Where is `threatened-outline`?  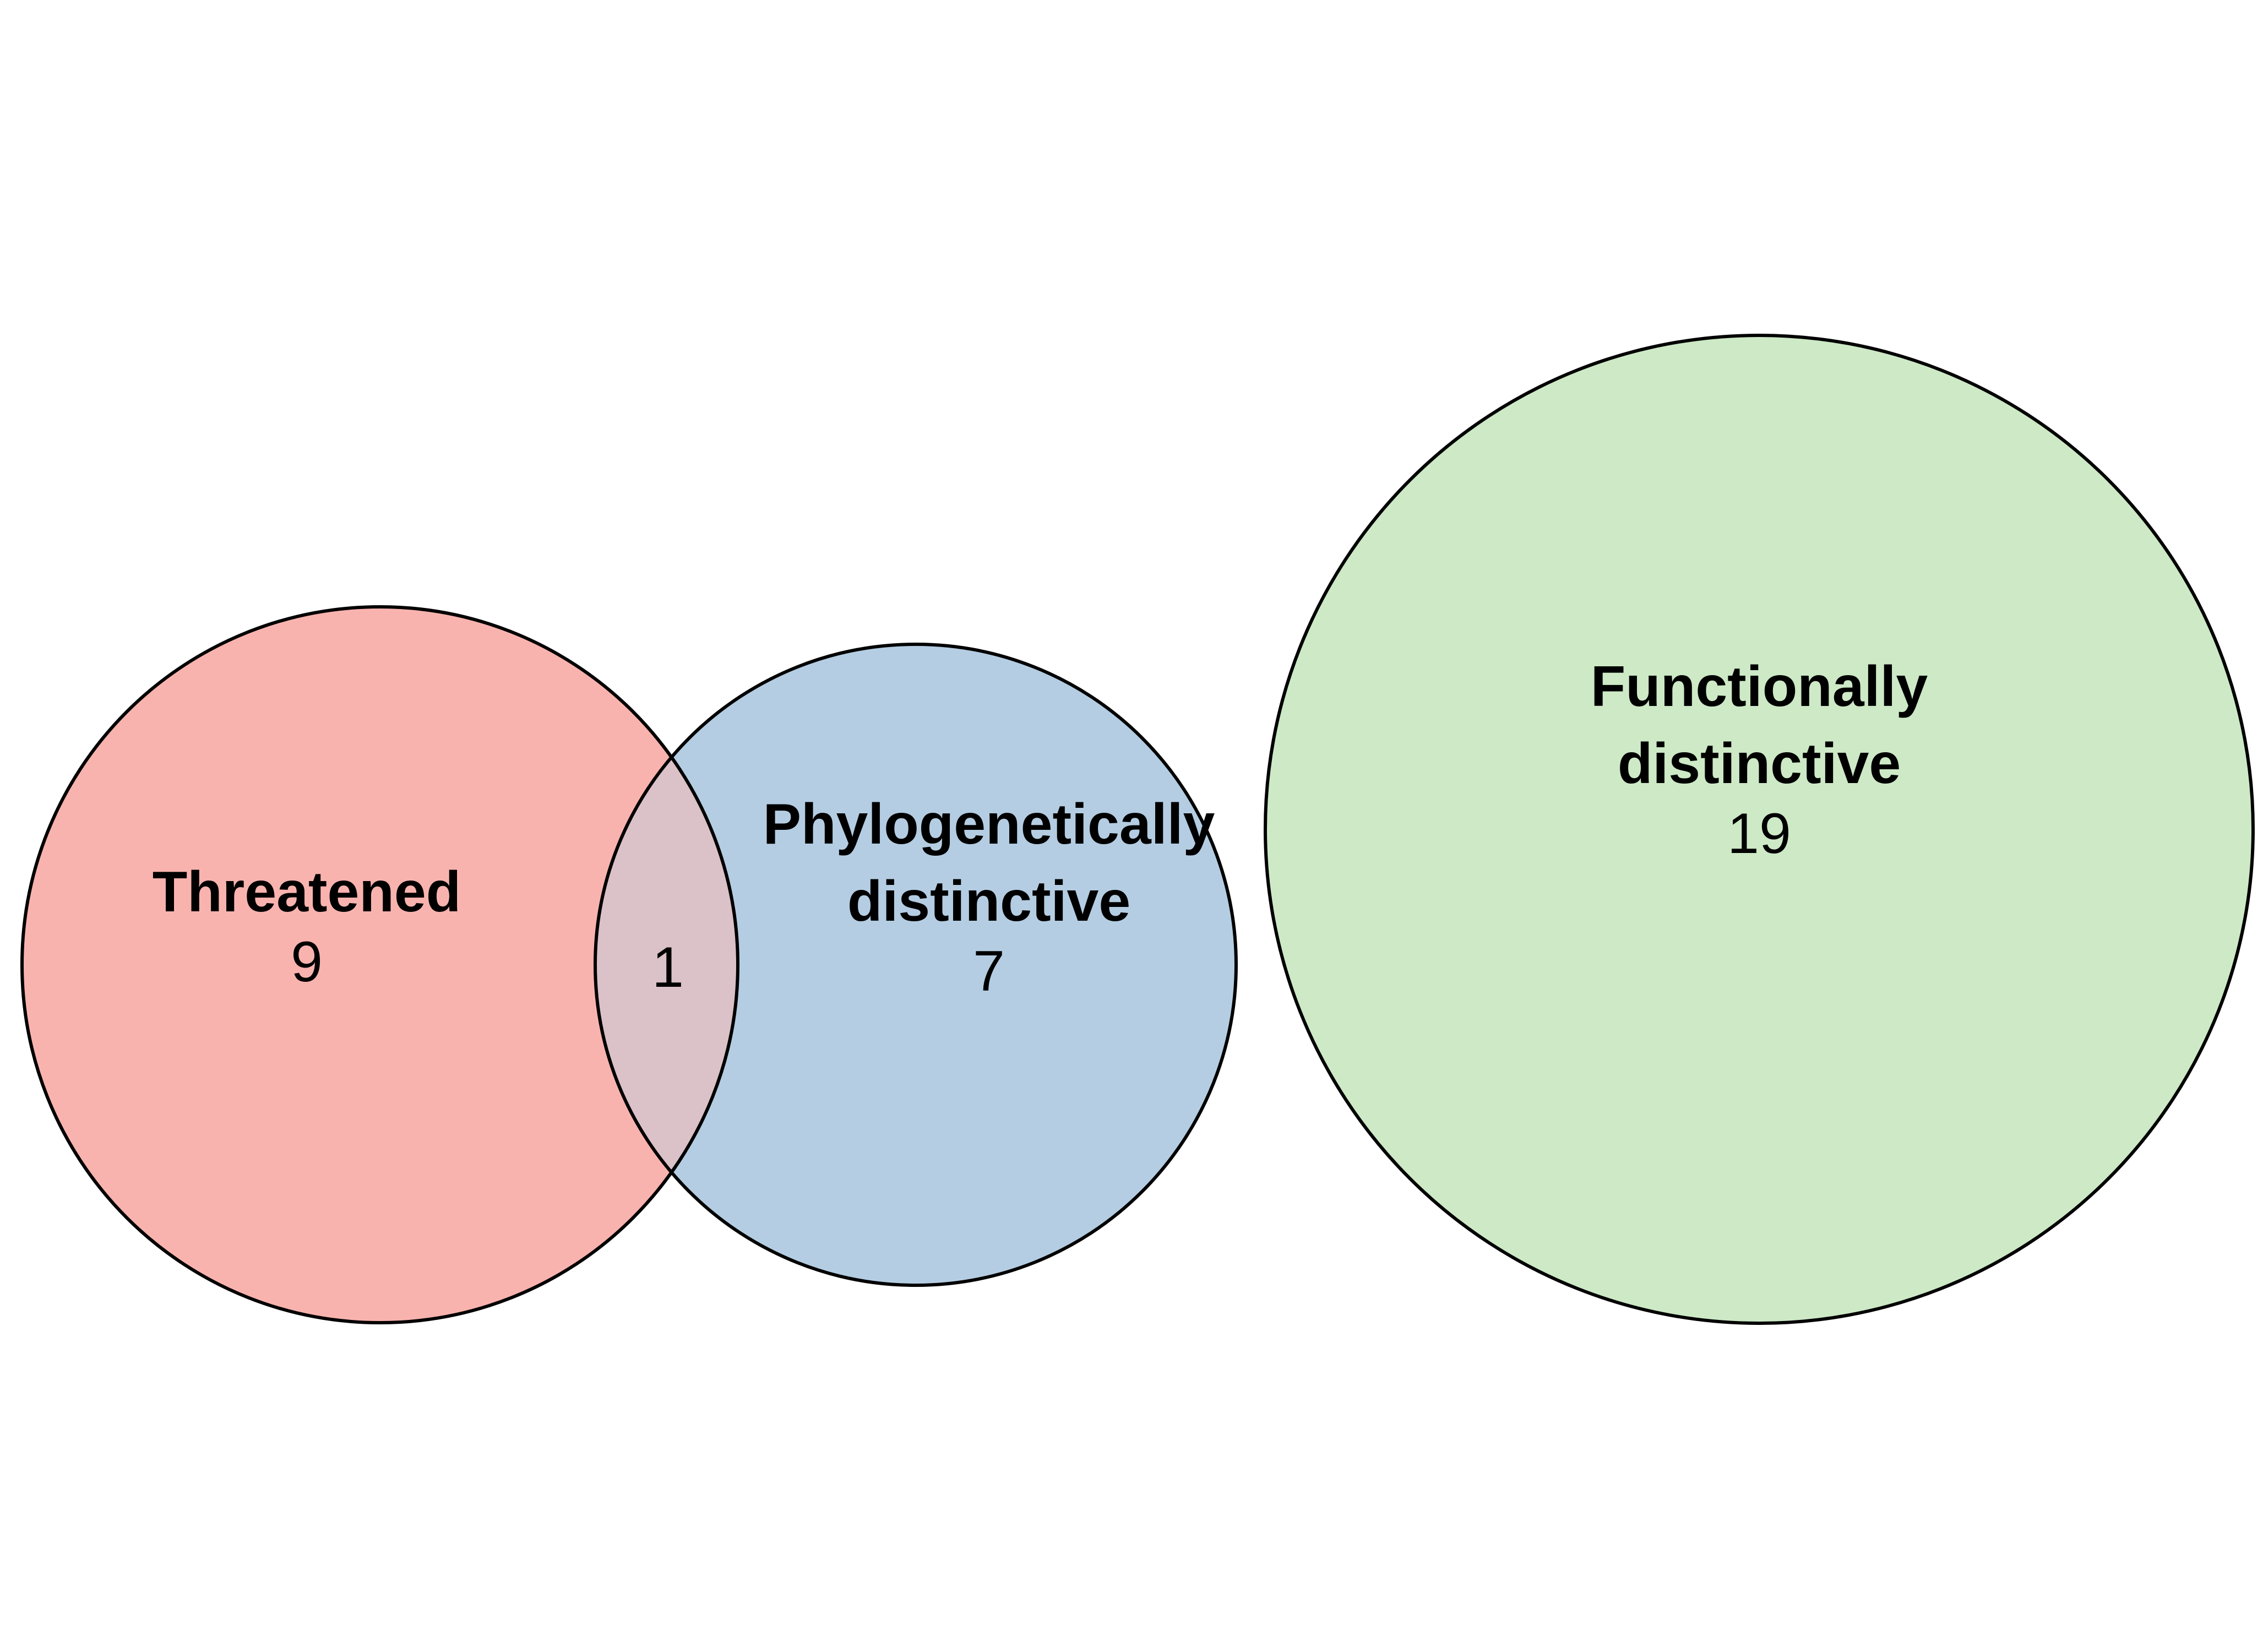
threatened-outline is located at coordinates (379, 964).